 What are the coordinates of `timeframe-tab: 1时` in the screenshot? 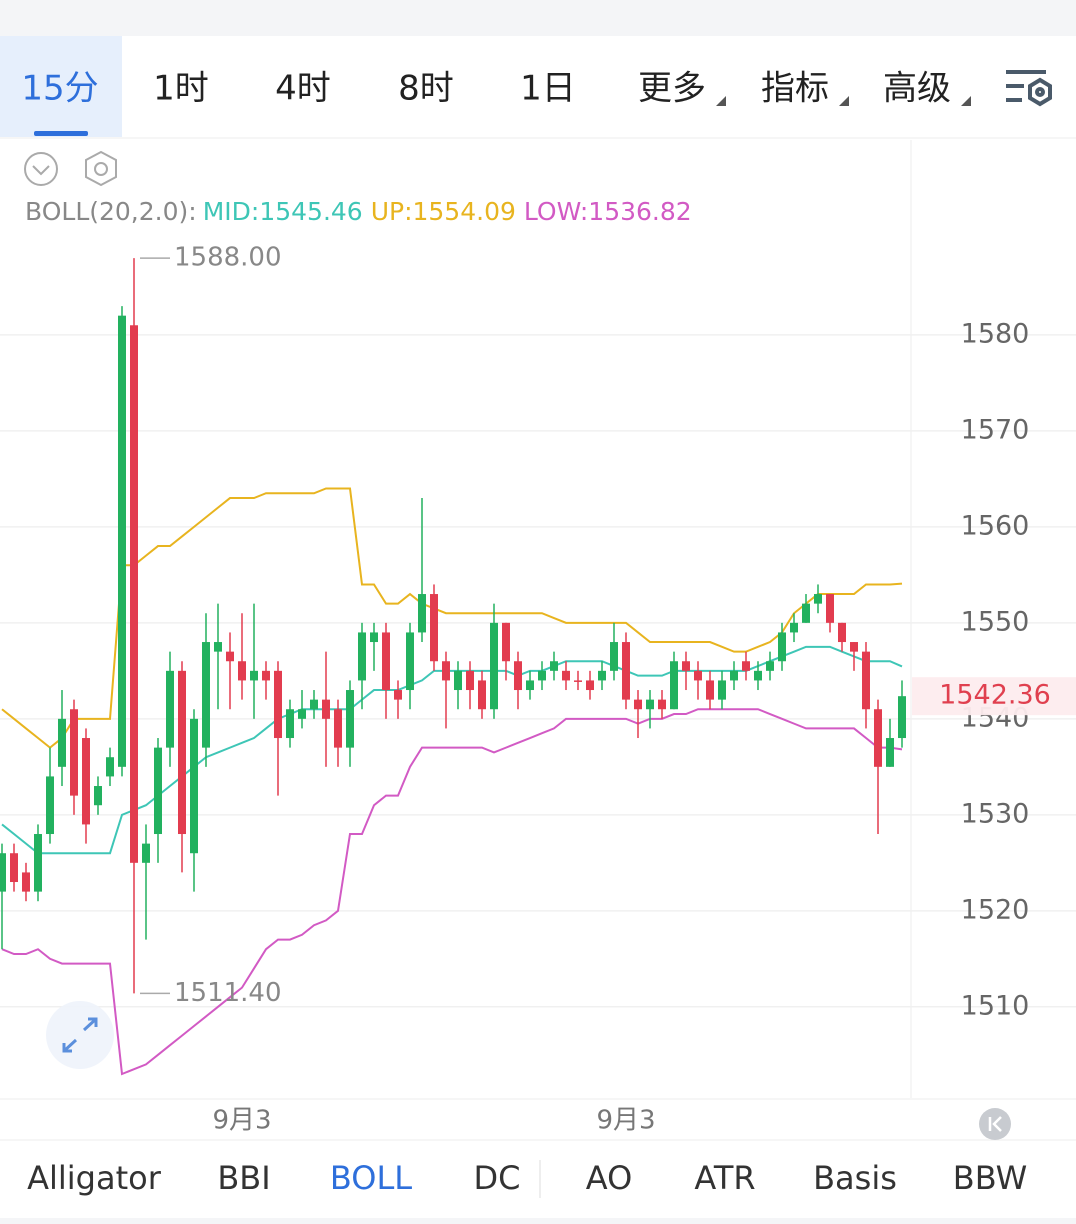 It's located at (181, 89).